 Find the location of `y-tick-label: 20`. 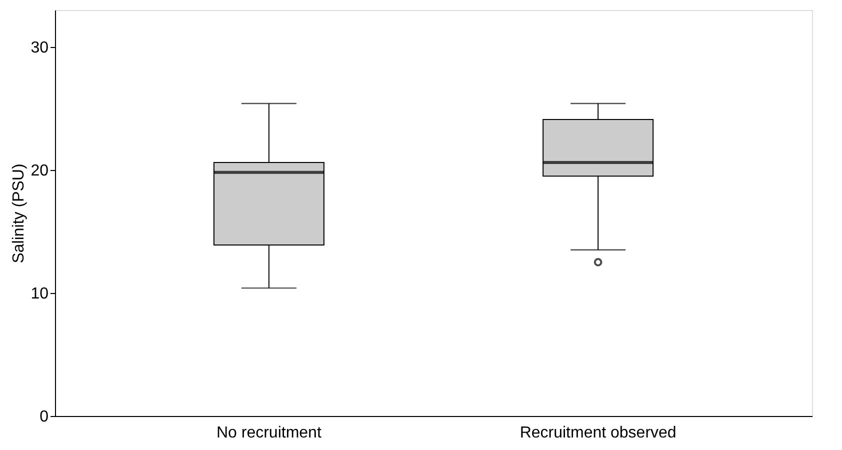

y-tick-label: 20 is located at coordinates (39, 171).